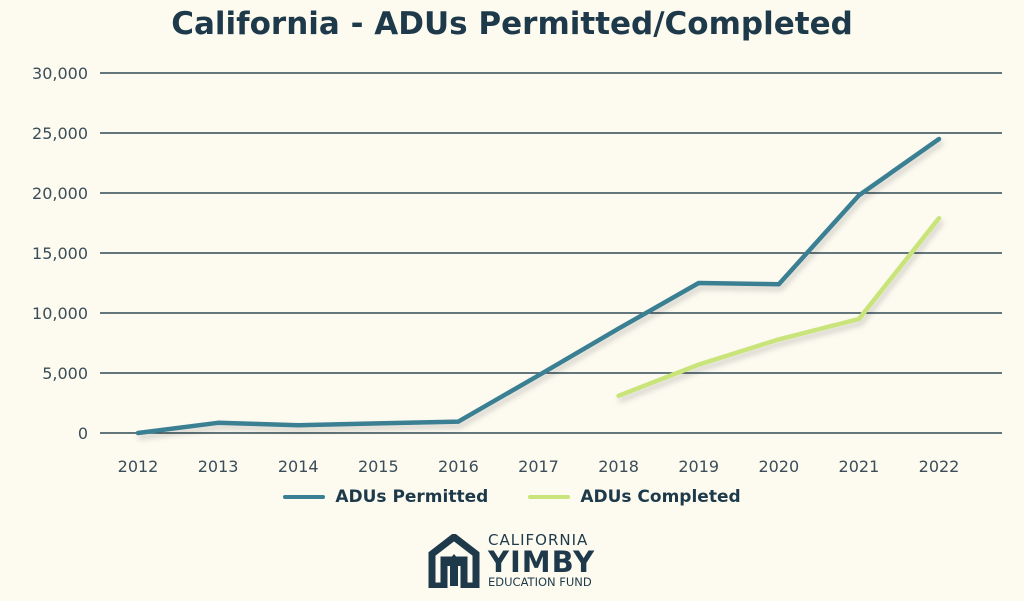  I want to click on series-line-completed, so click(779, 307).